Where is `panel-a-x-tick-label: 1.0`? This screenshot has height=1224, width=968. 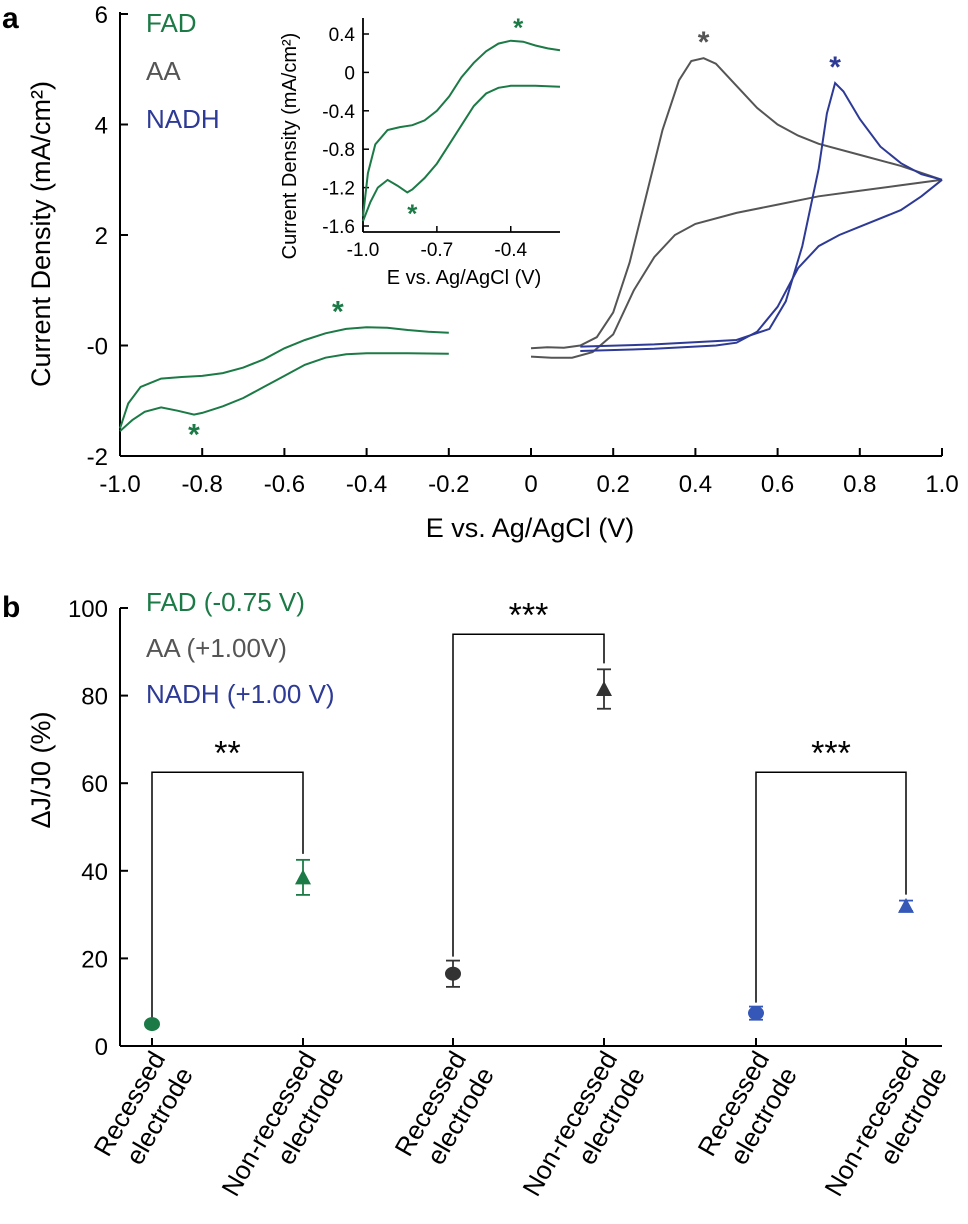
panel-a-x-tick-label: 1.0 is located at coordinates (941, 484).